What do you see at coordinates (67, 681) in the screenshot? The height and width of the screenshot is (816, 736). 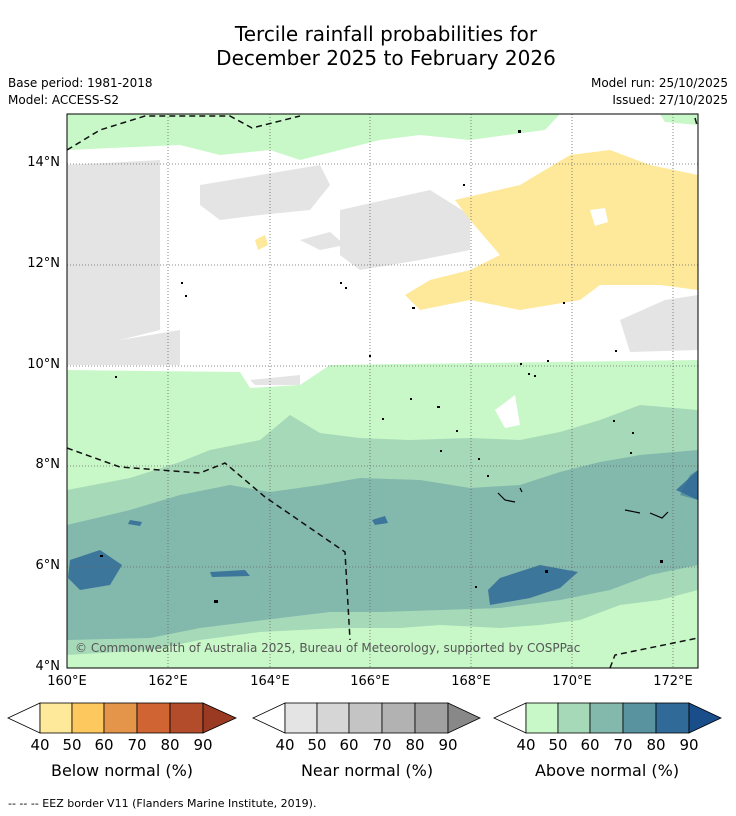 I see `lon-label: 160°E` at bounding box center [67, 681].